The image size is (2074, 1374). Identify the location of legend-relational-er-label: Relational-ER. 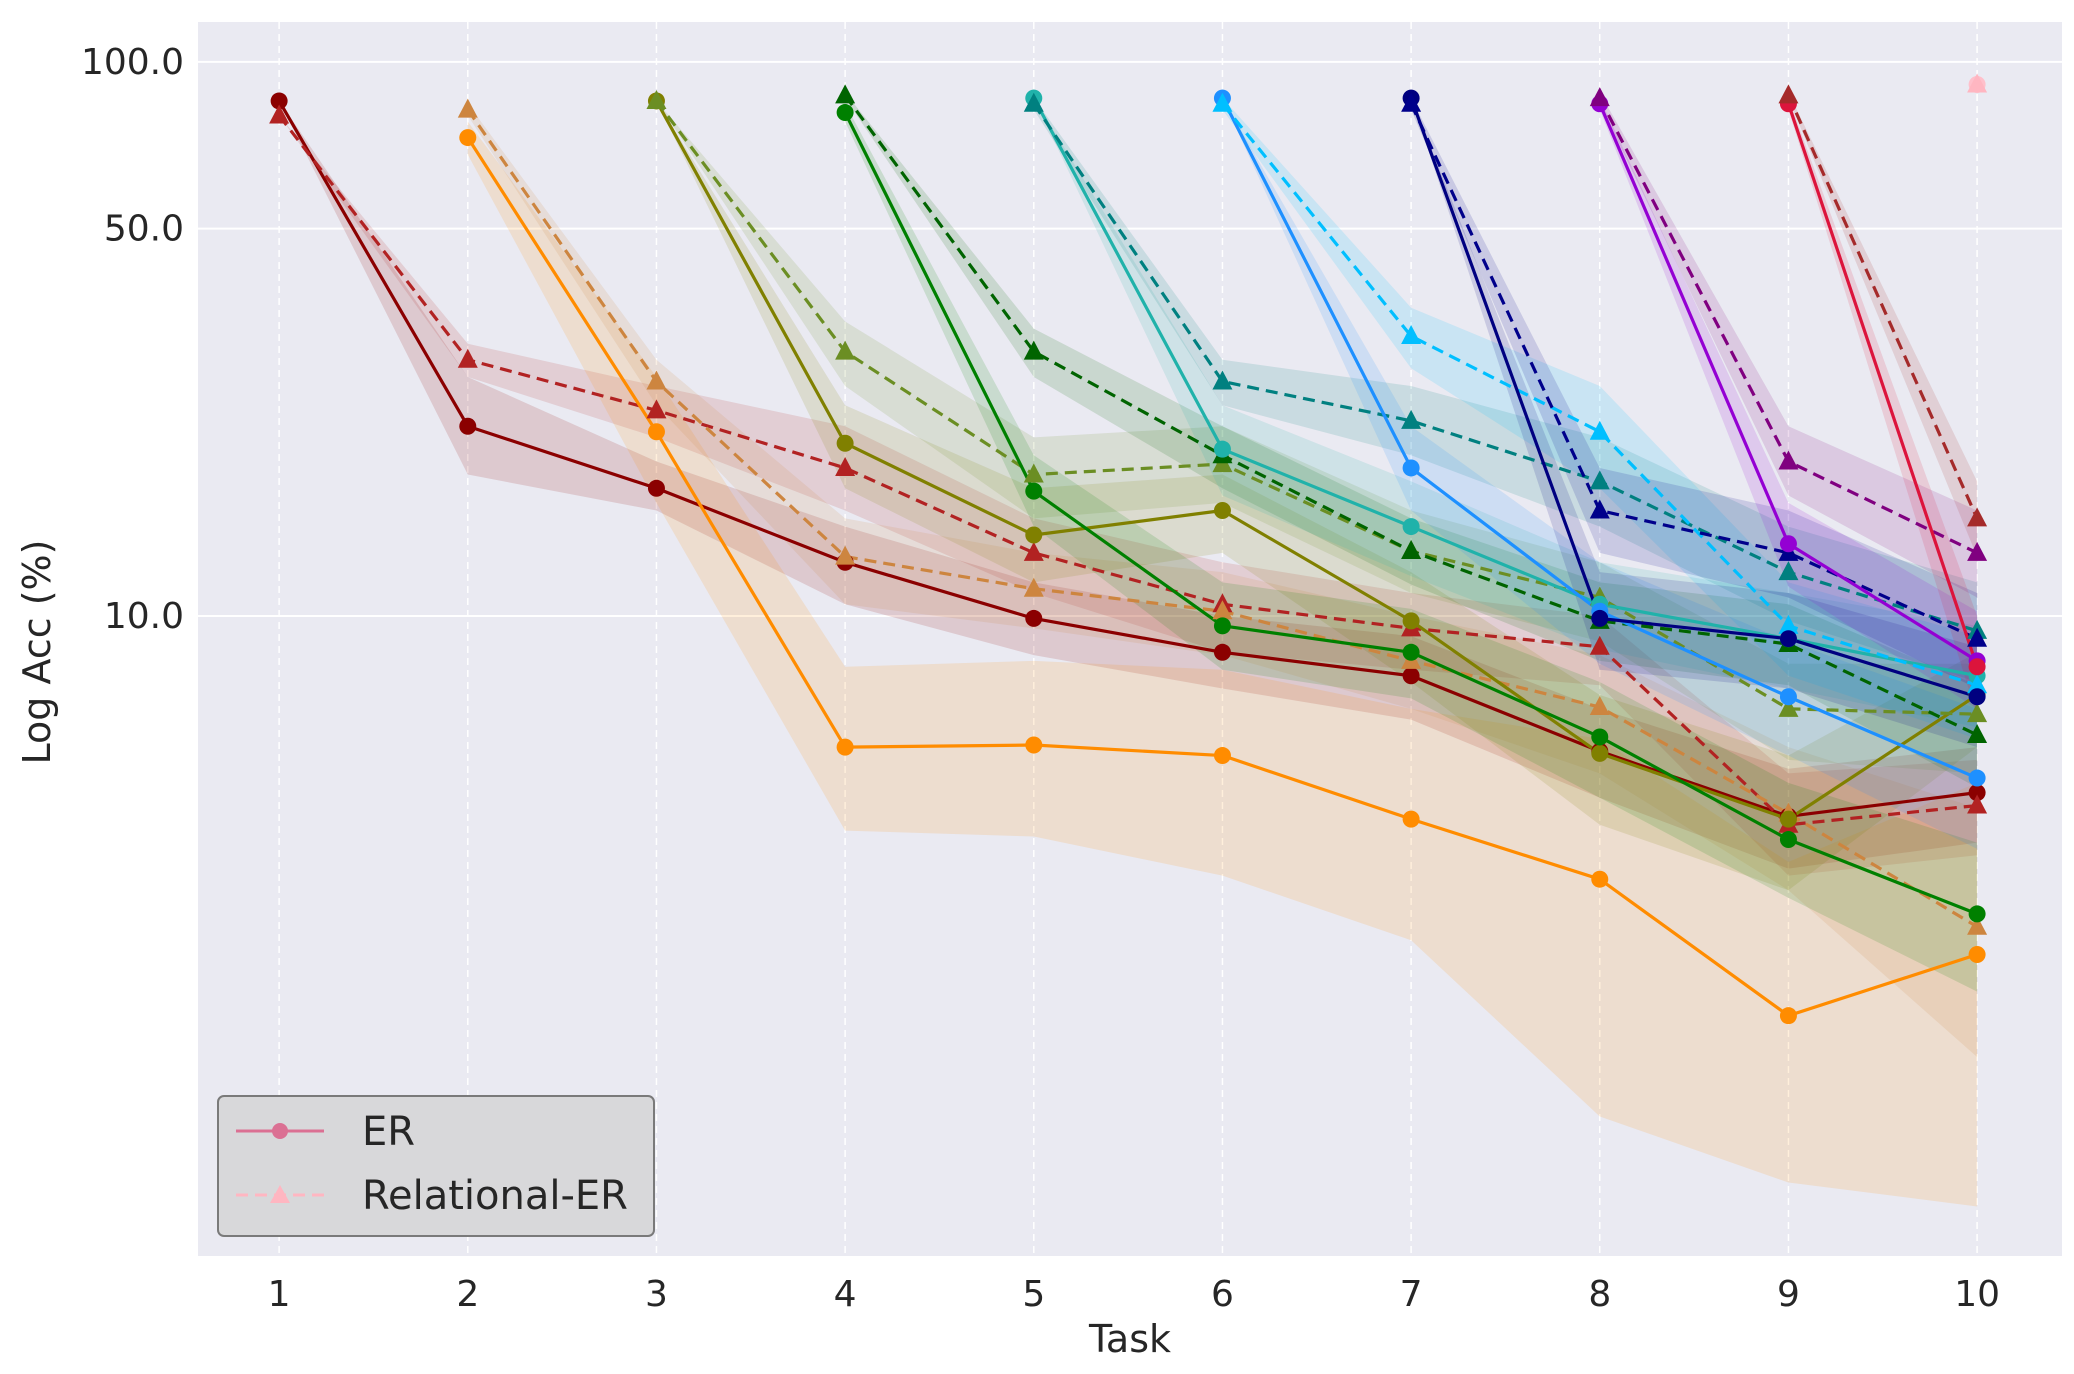
(495, 1196).